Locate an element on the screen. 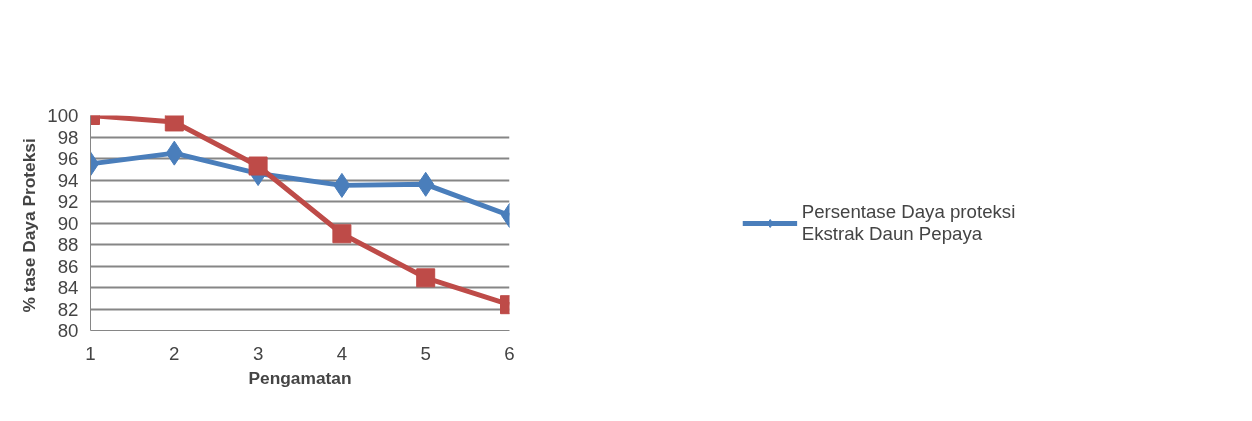 The height and width of the screenshot is (421, 1252). x-tick-label: 1 is located at coordinates (90, 353).